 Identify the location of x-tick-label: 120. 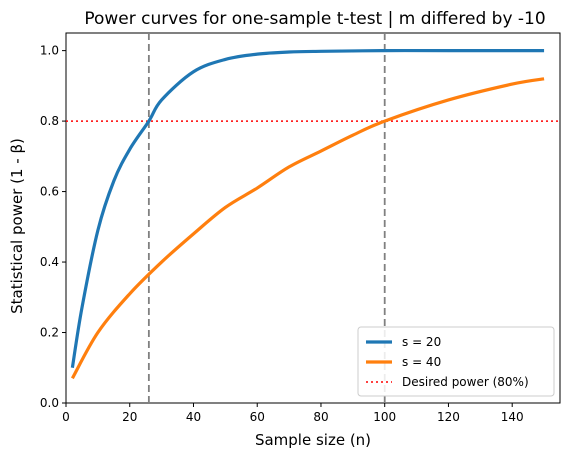
(448, 417).